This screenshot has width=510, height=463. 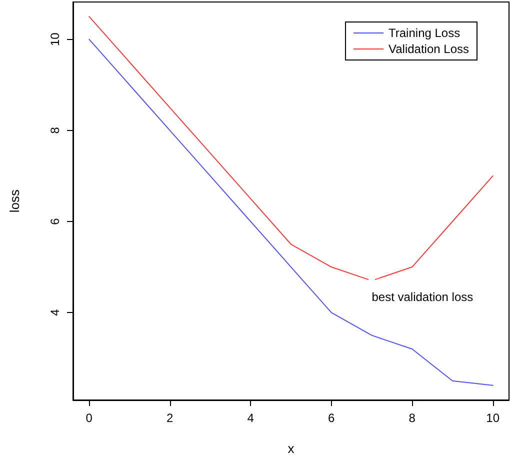 What do you see at coordinates (493, 418) in the screenshot?
I see `x-tick-label: 10` at bounding box center [493, 418].